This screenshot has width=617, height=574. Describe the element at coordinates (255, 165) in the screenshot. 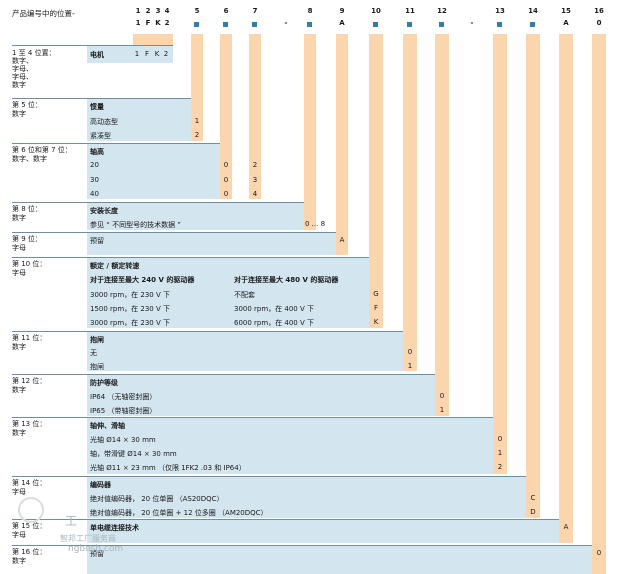

I see `s67-c7-1: 2` at that location.